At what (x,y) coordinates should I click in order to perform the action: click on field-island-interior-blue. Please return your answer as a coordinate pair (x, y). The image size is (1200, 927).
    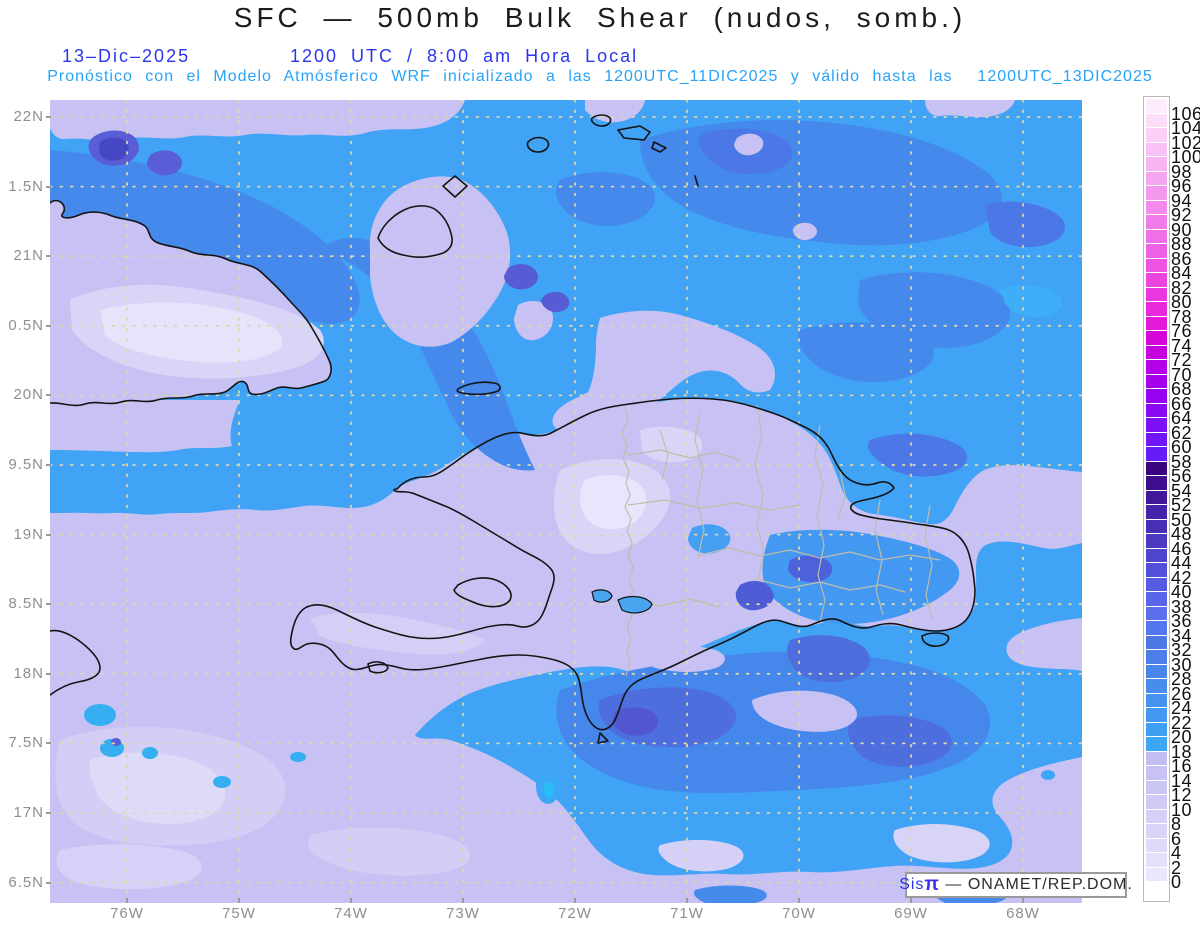
    Looking at the image, I should click on (824, 574).